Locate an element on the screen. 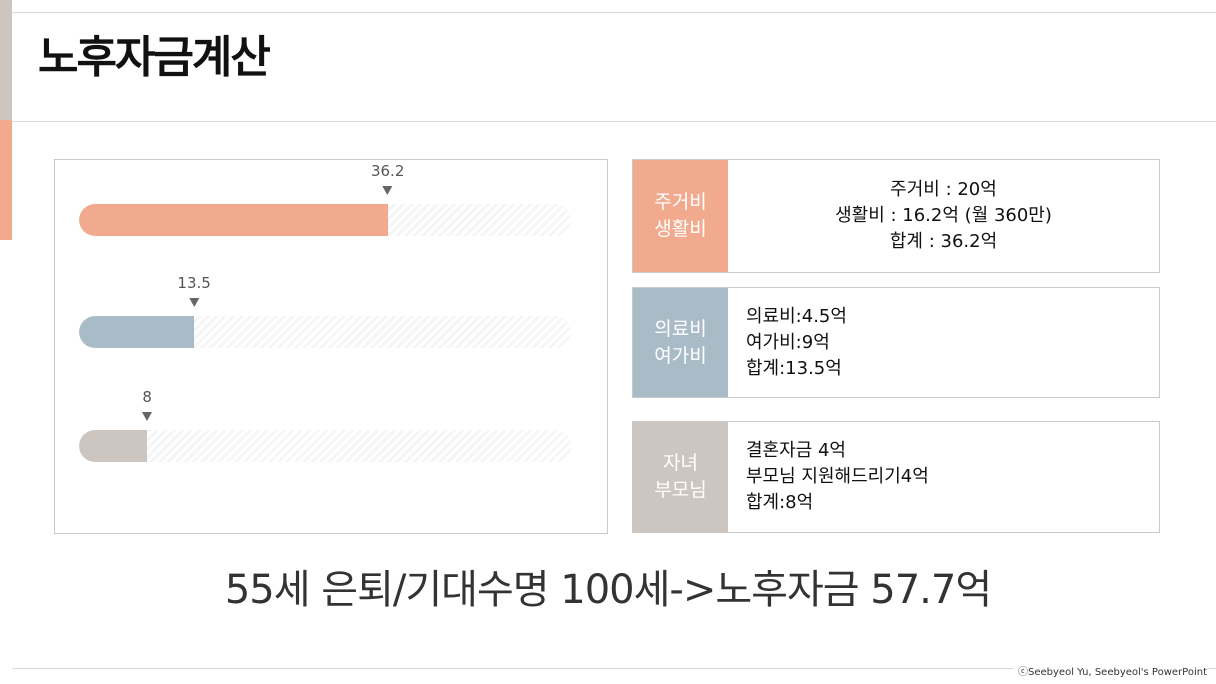  info-line: 여가비:9억 is located at coordinates (788, 342).